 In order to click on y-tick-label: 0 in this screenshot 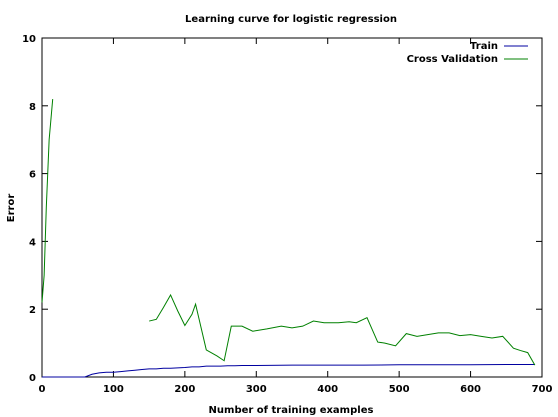, I will do `click(32, 378)`.